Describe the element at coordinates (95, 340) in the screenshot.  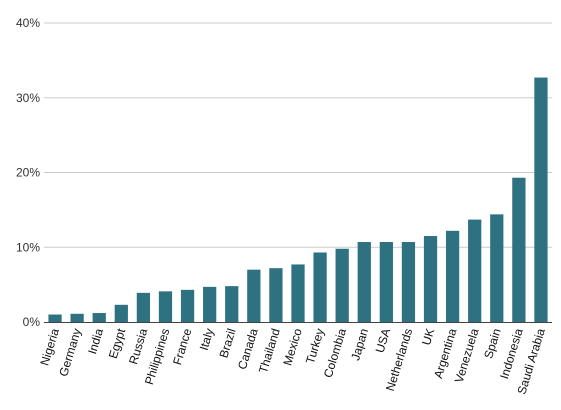
I see `x-tick-label: India` at that location.